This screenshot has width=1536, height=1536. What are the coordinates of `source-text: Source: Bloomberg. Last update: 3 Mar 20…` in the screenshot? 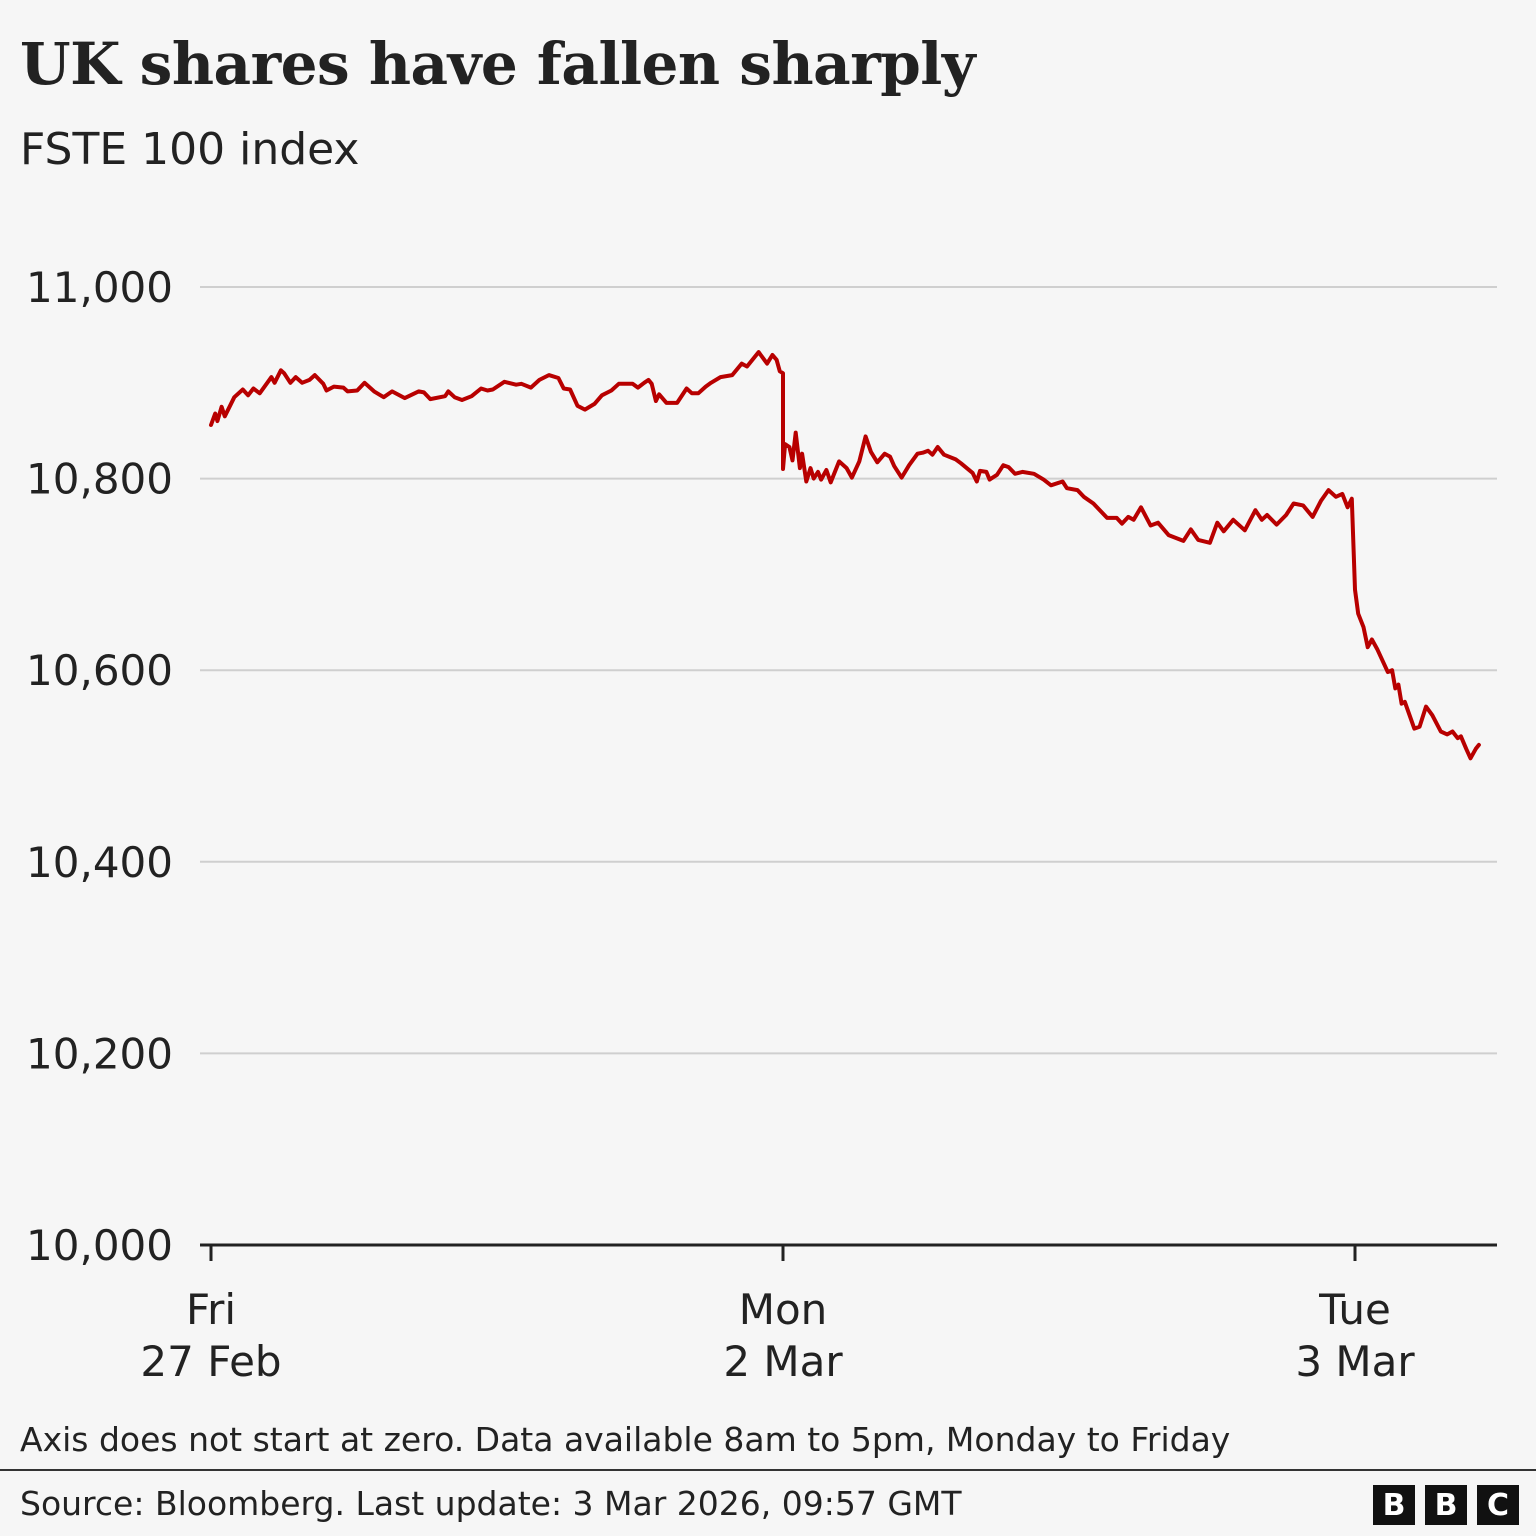 It's located at (491, 1503).